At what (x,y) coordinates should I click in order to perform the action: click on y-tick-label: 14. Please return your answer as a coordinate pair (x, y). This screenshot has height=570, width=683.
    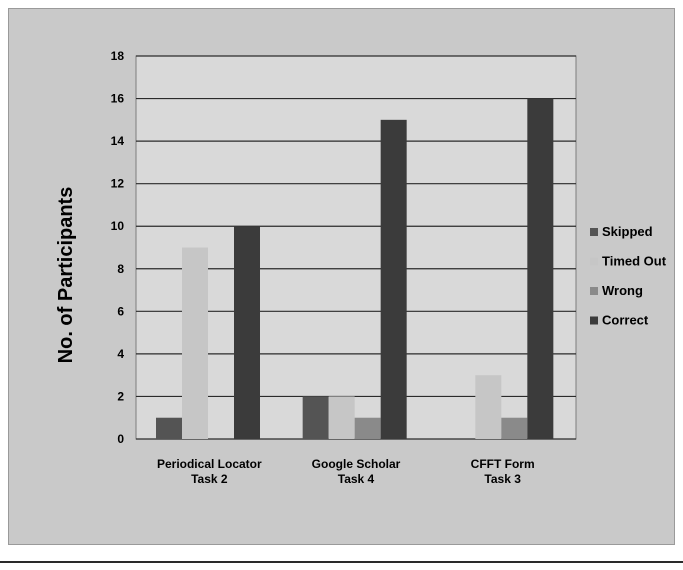
    Looking at the image, I should click on (118, 141).